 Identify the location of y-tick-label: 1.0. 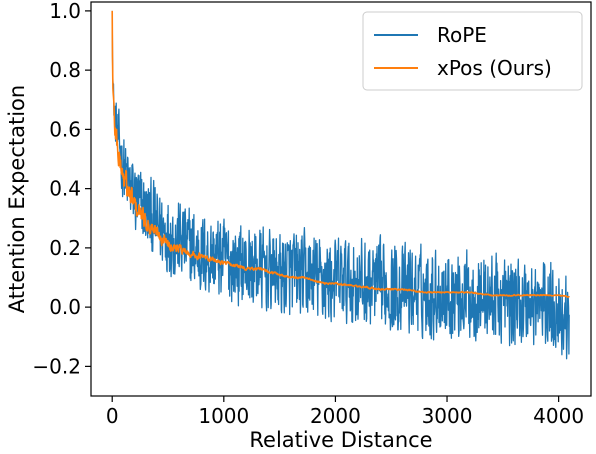
(65, 11).